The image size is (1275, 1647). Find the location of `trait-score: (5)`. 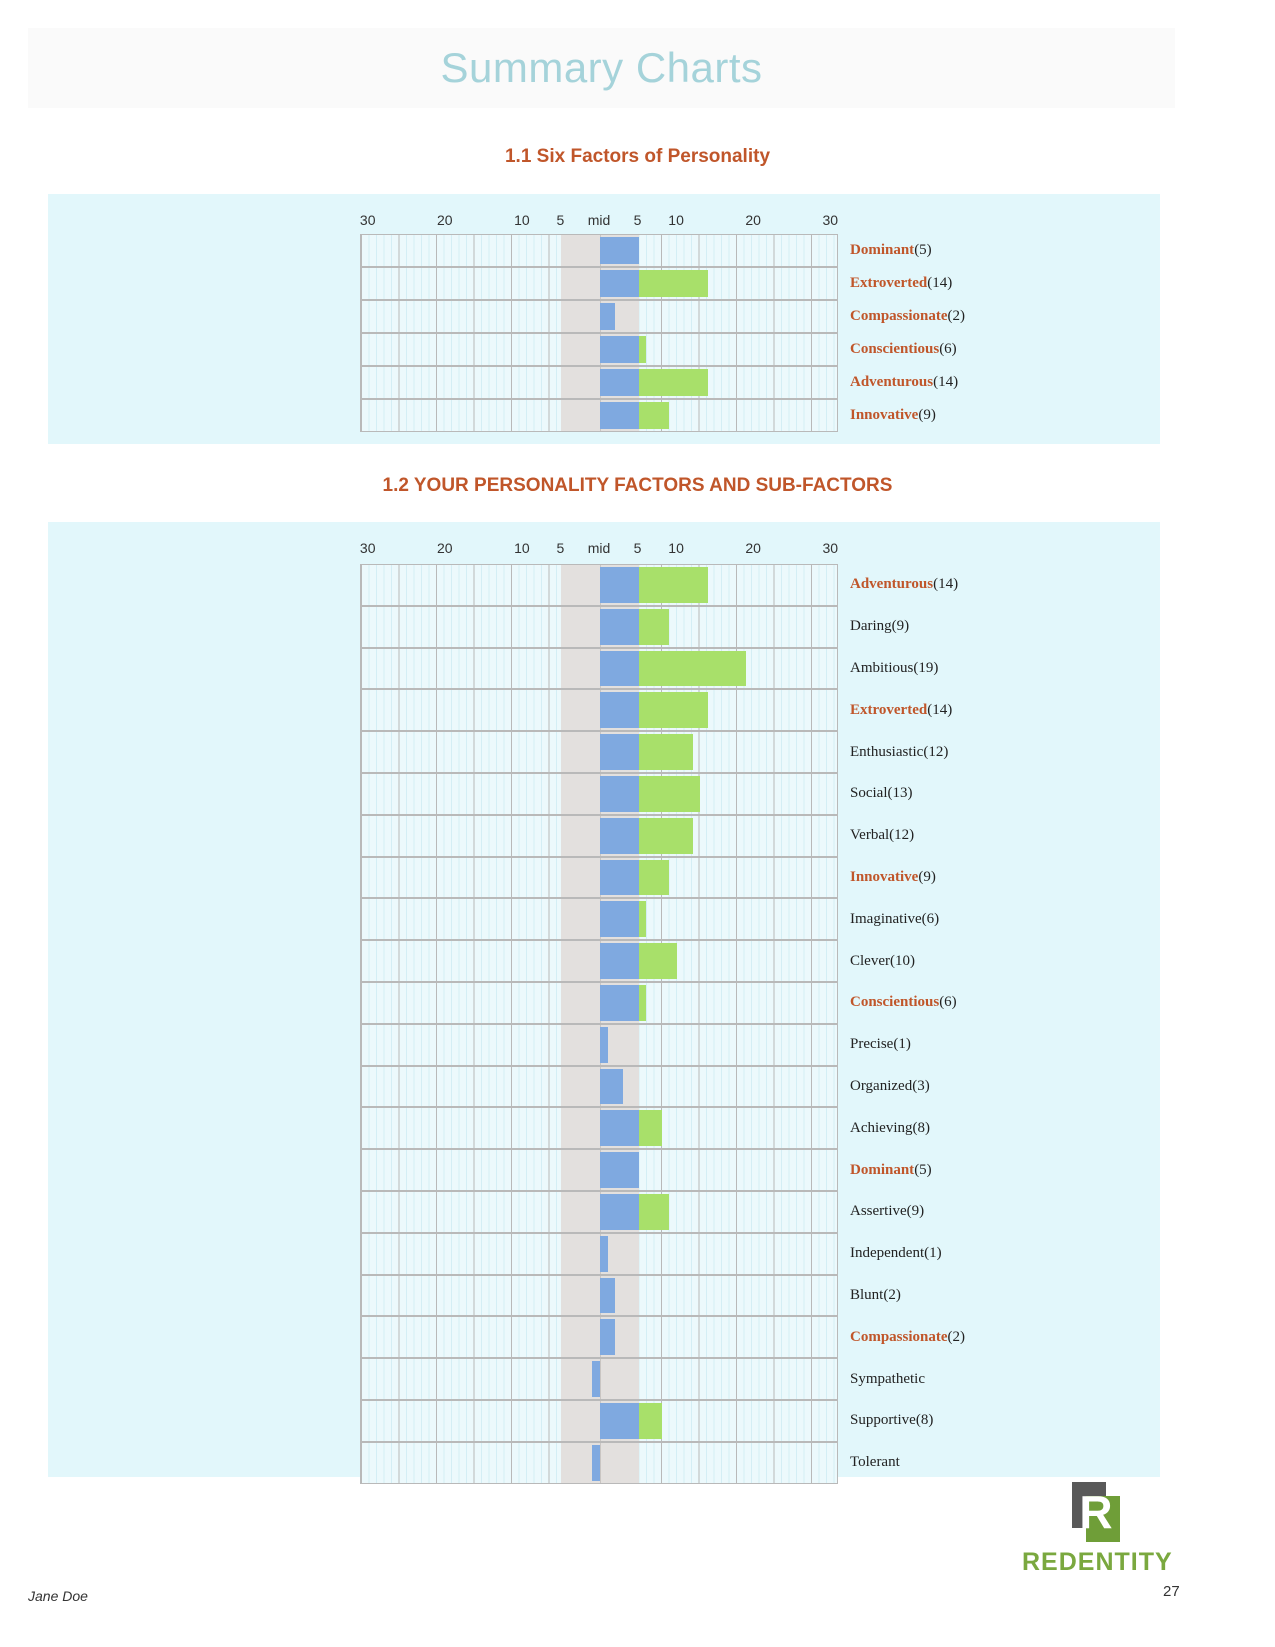

trait-score: (5) is located at coordinates (923, 250).